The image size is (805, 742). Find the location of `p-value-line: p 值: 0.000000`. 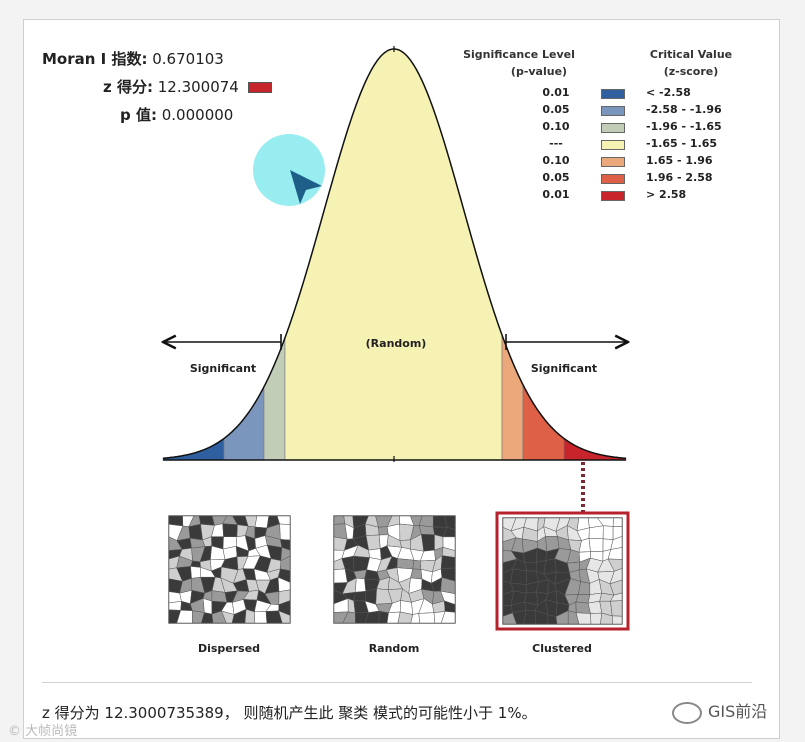

p-value-line: p 值: 0.000000 is located at coordinates (176, 114).